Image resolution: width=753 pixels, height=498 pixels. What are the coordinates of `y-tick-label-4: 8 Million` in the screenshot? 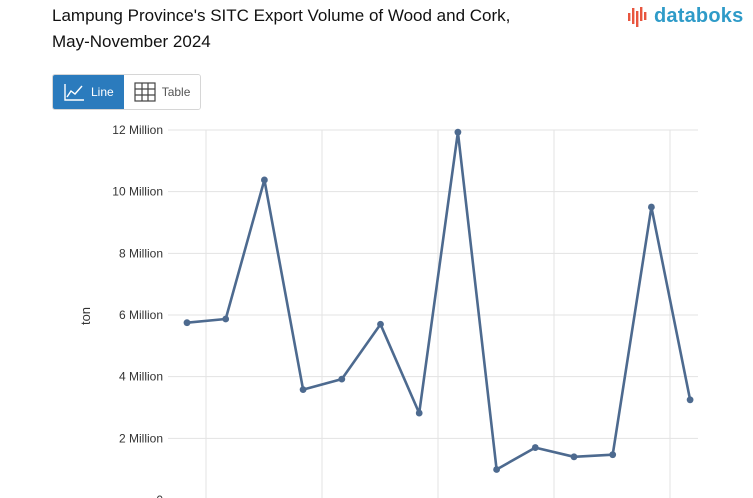 It's located at (141, 253).